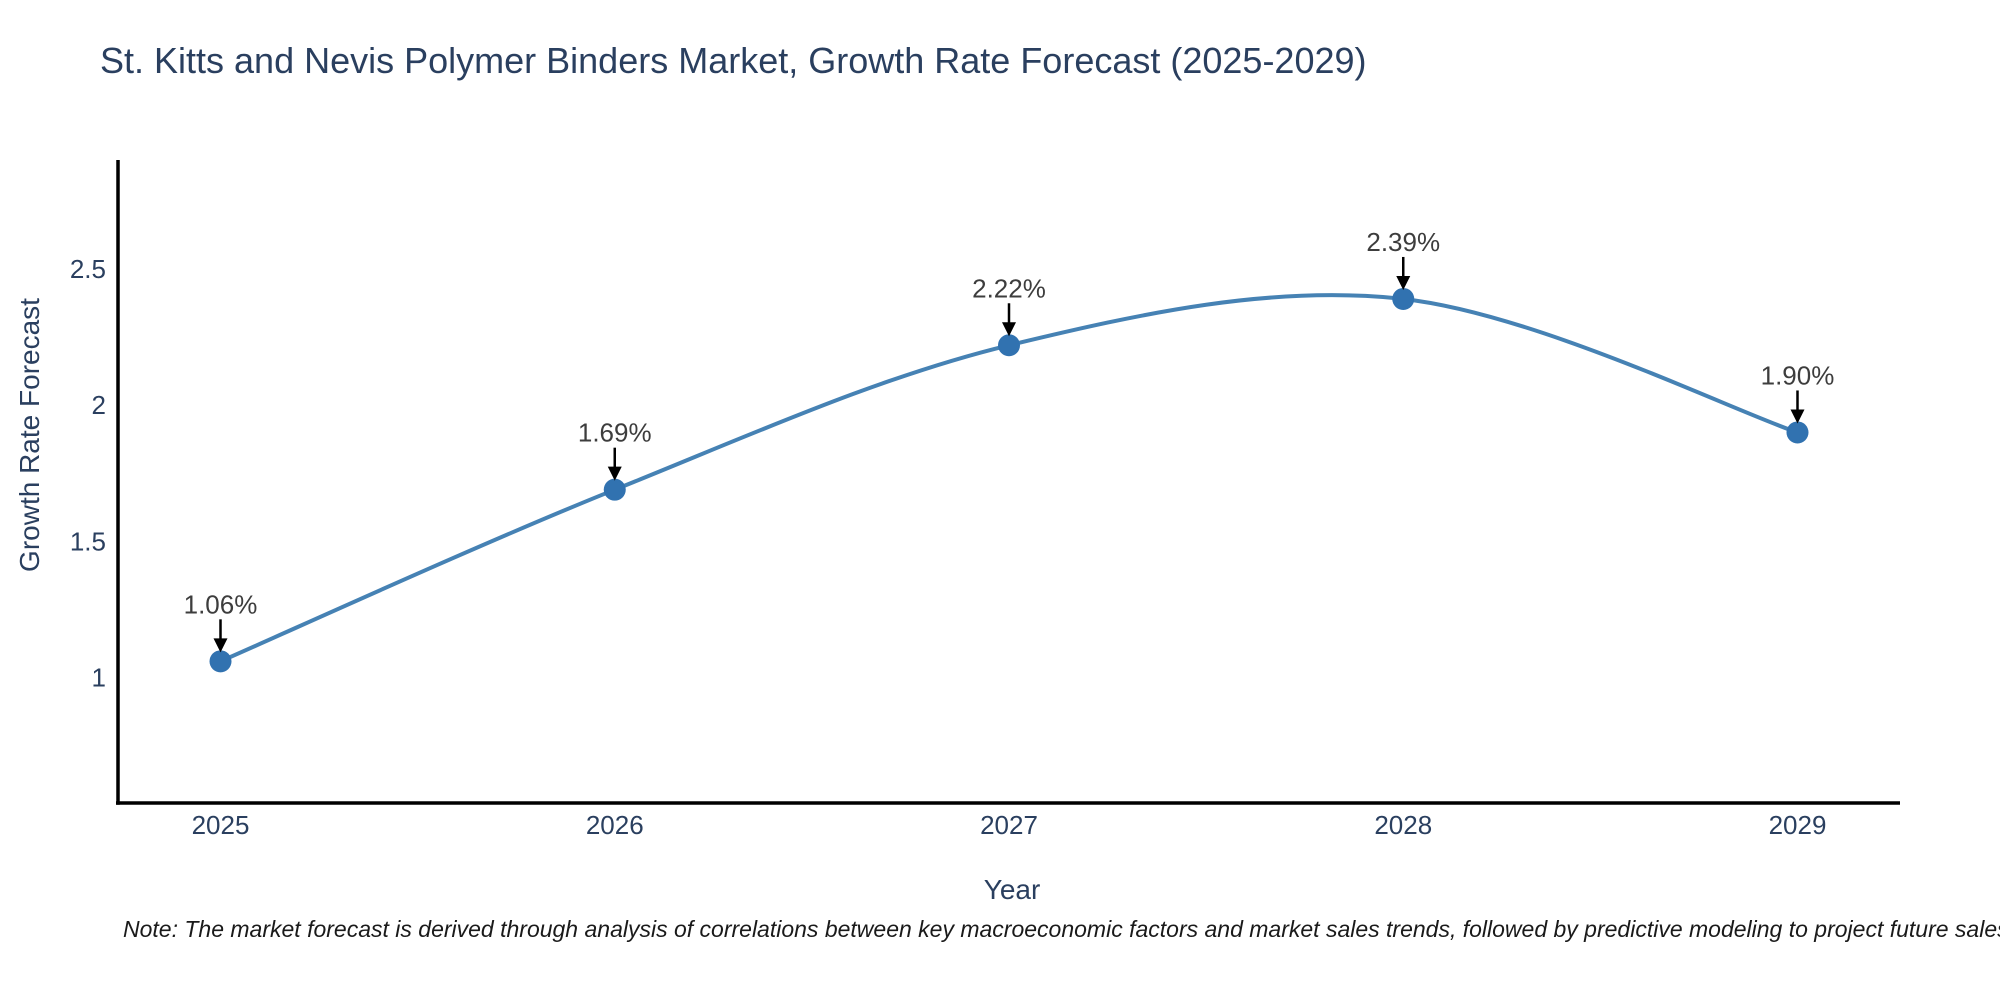 The image size is (2000, 1000). What do you see at coordinates (88, 269) in the screenshot?
I see `y-tick-label: 2.5` at bounding box center [88, 269].